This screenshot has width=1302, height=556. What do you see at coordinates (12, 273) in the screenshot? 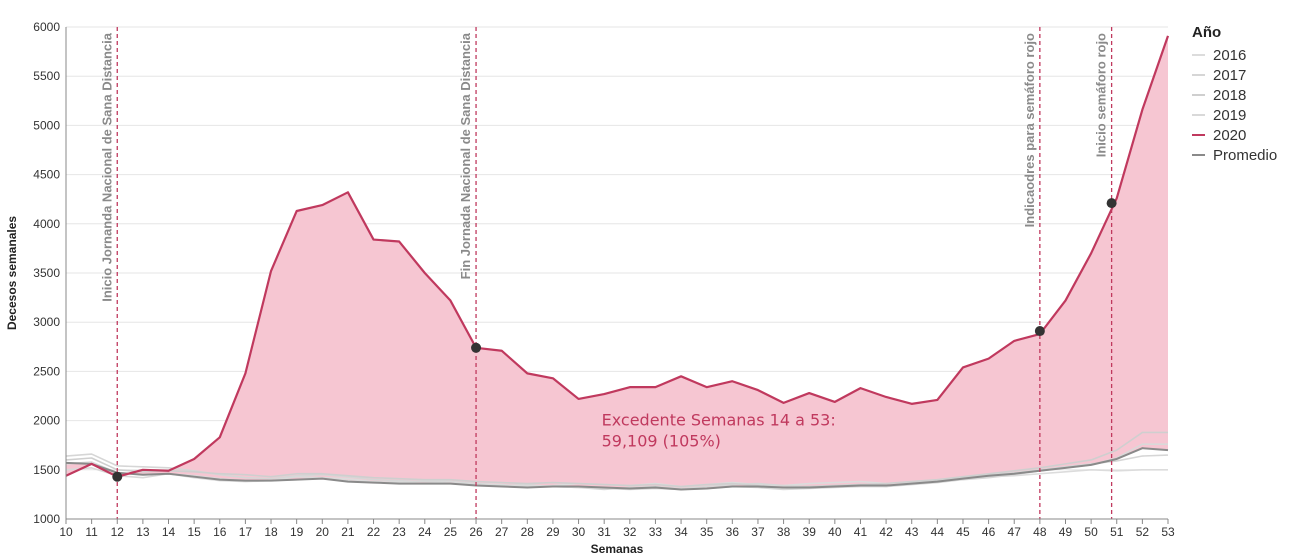
I see `y-axis-label: Decesos semanales` at bounding box center [12, 273].